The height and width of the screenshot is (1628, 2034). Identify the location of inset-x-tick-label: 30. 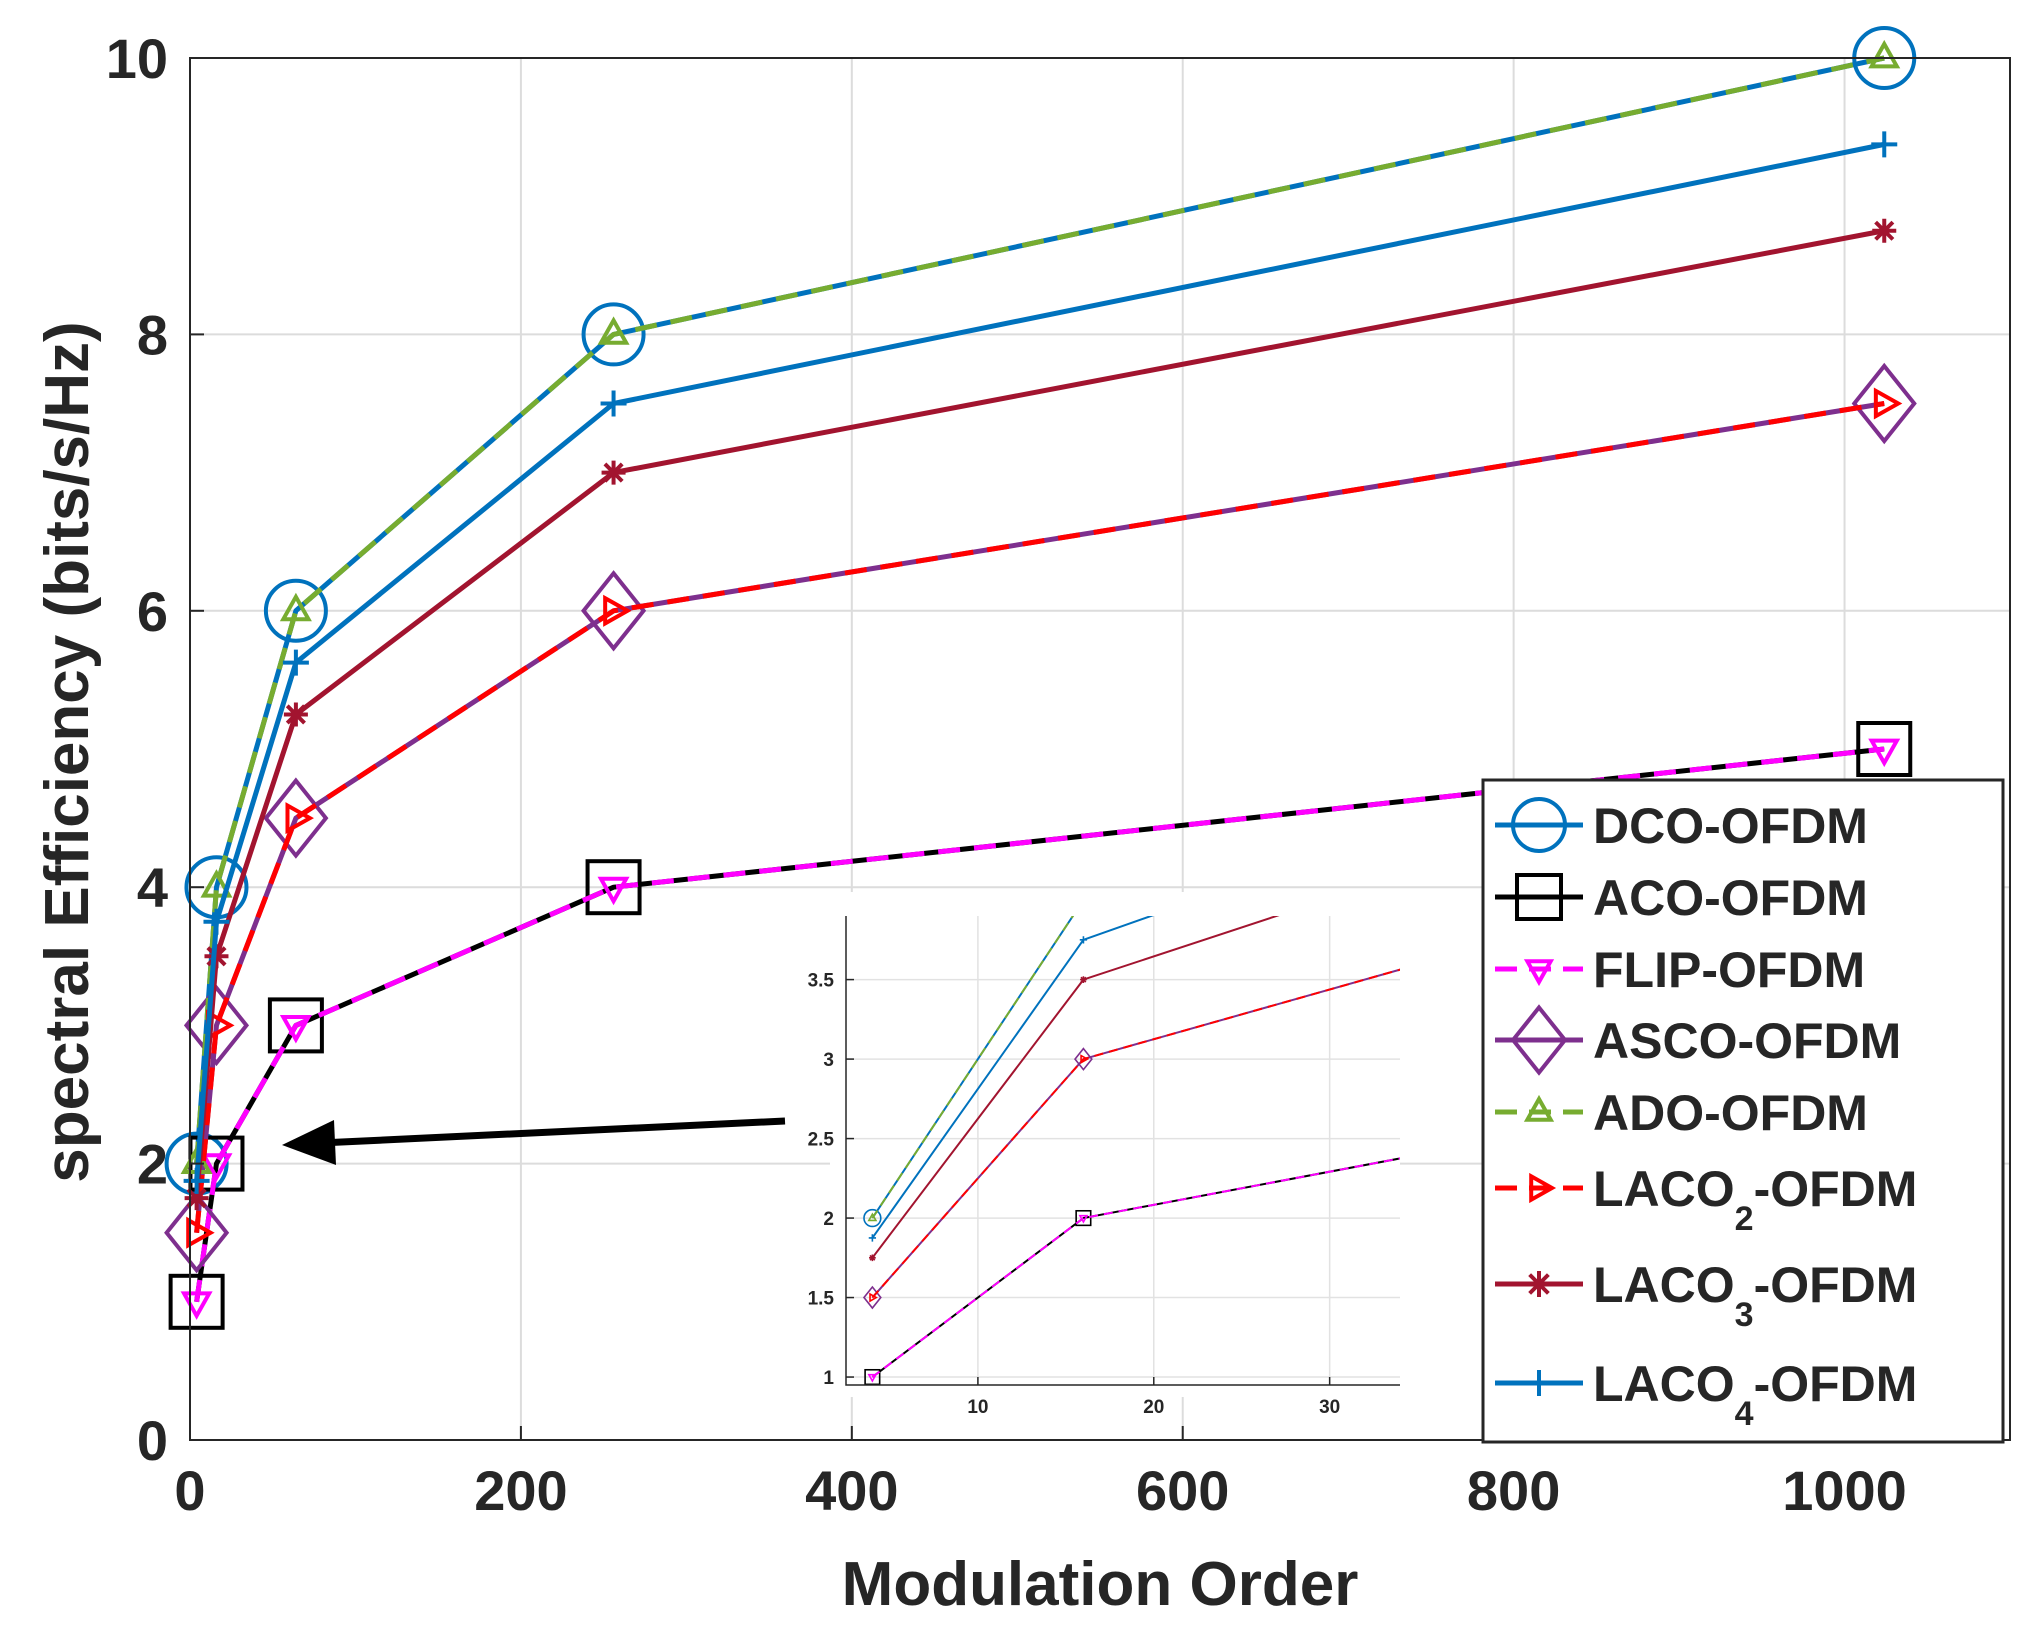
(1329, 1407).